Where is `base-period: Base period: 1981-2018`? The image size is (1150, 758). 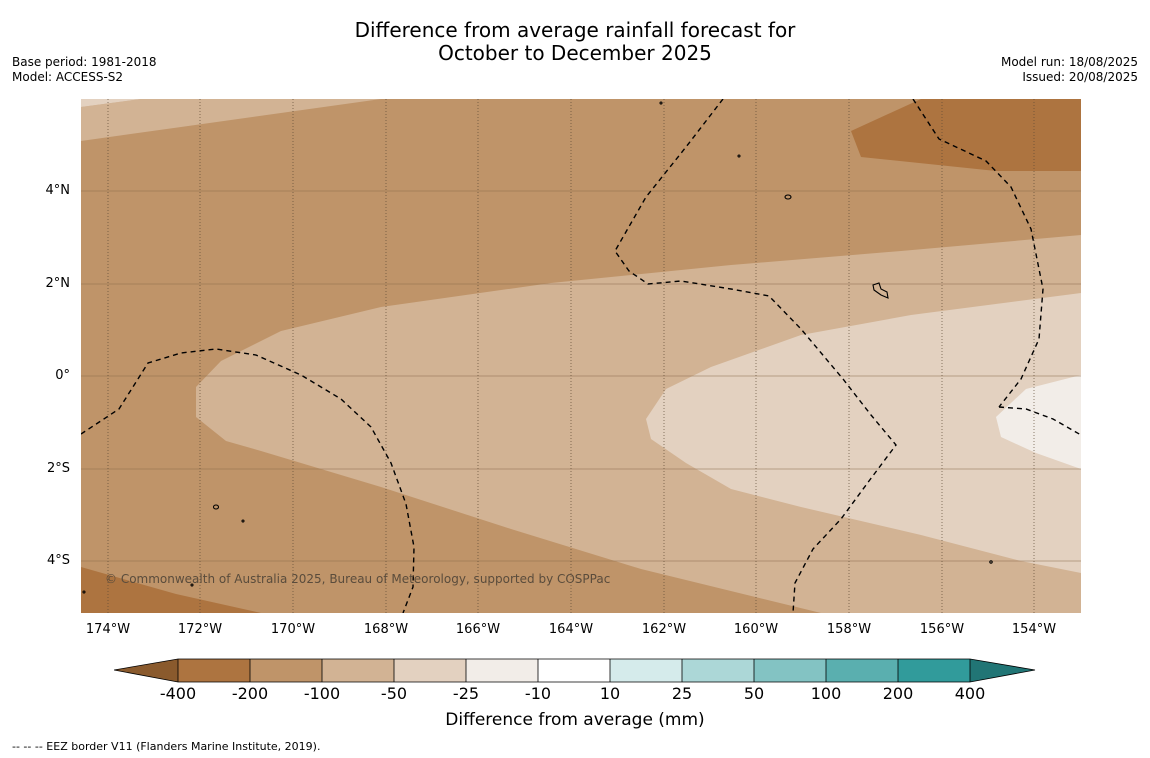
base-period: Base period: 1981-2018 is located at coordinates (84, 62).